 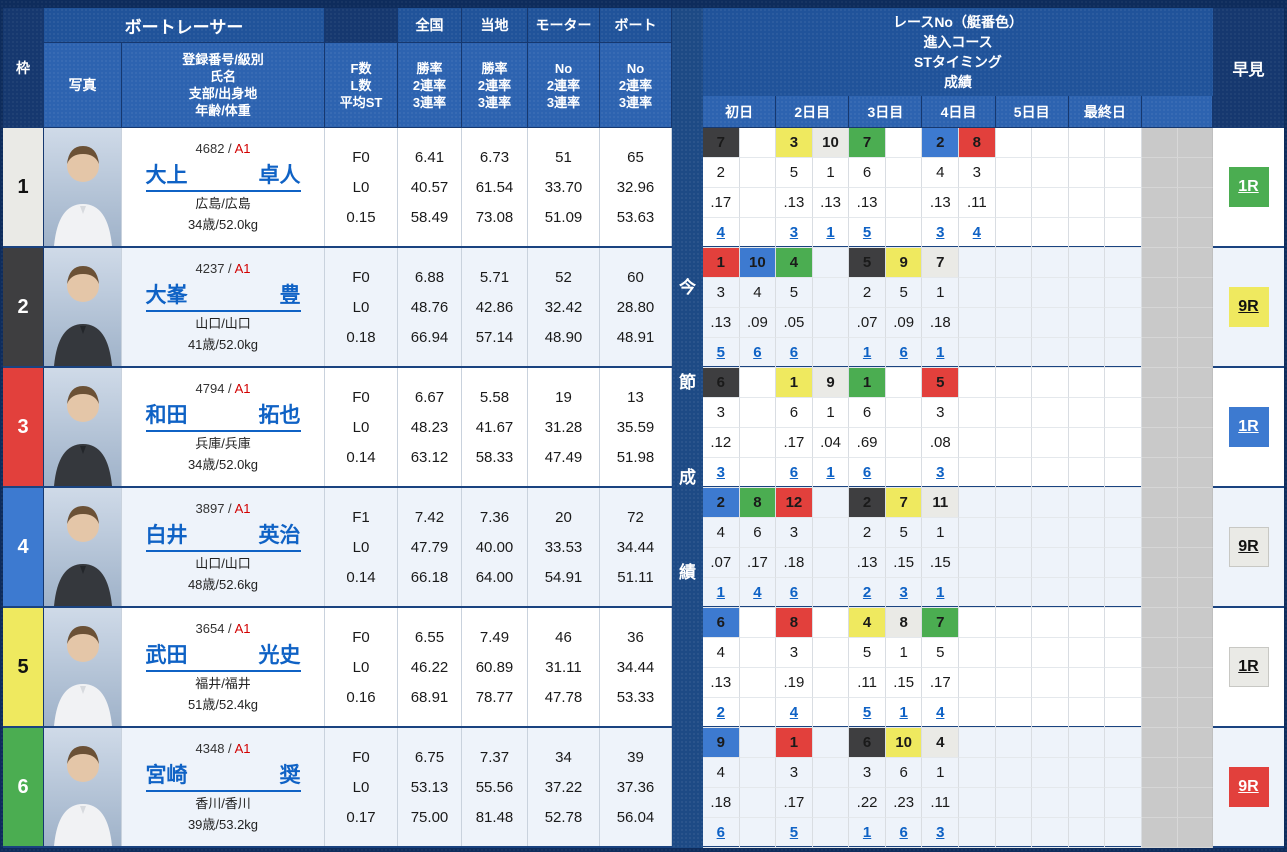 I want to click on racer-name-link: 大上 卓人, so click(x=223, y=175).